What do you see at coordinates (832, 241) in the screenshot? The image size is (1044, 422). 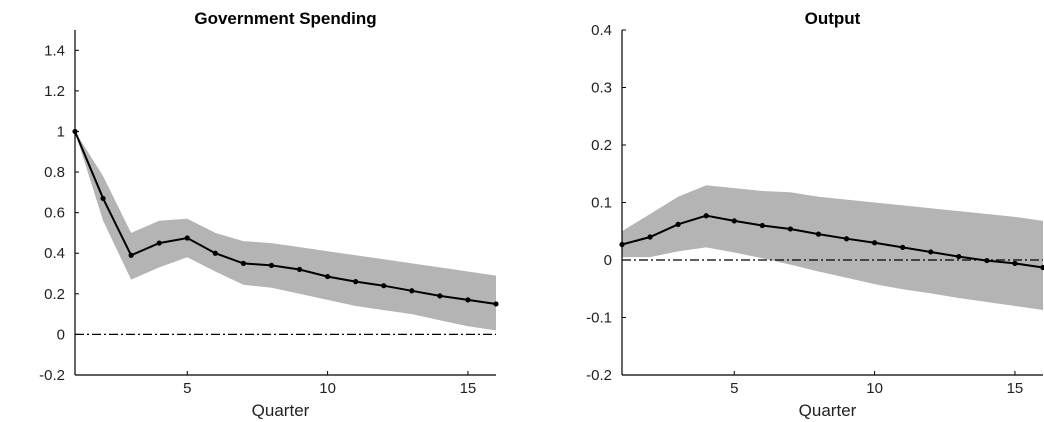 I see `series-line` at bounding box center [832, 241].